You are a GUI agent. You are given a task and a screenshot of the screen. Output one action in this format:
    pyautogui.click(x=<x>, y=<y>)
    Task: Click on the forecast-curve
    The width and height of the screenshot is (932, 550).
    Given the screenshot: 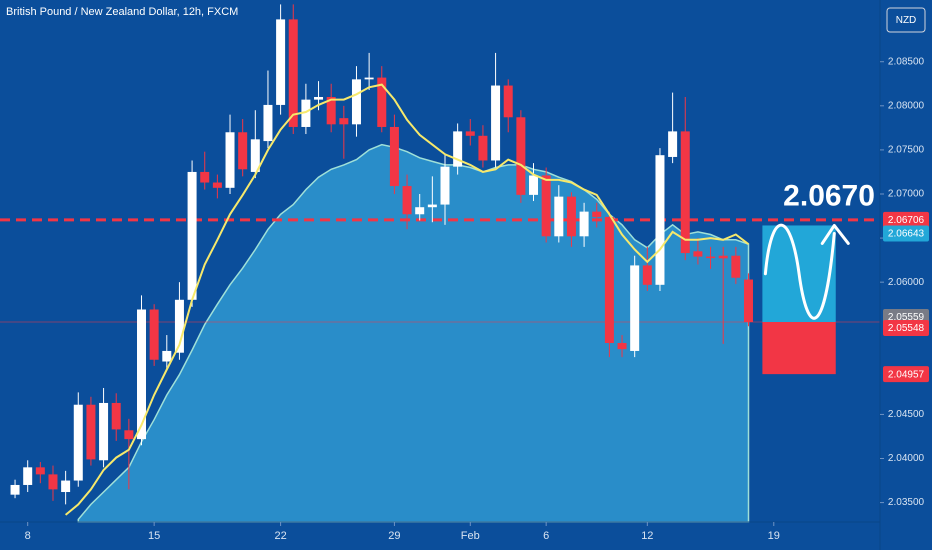 What is the action you would take?
    pyautogui.click(x=799, y=271)
    